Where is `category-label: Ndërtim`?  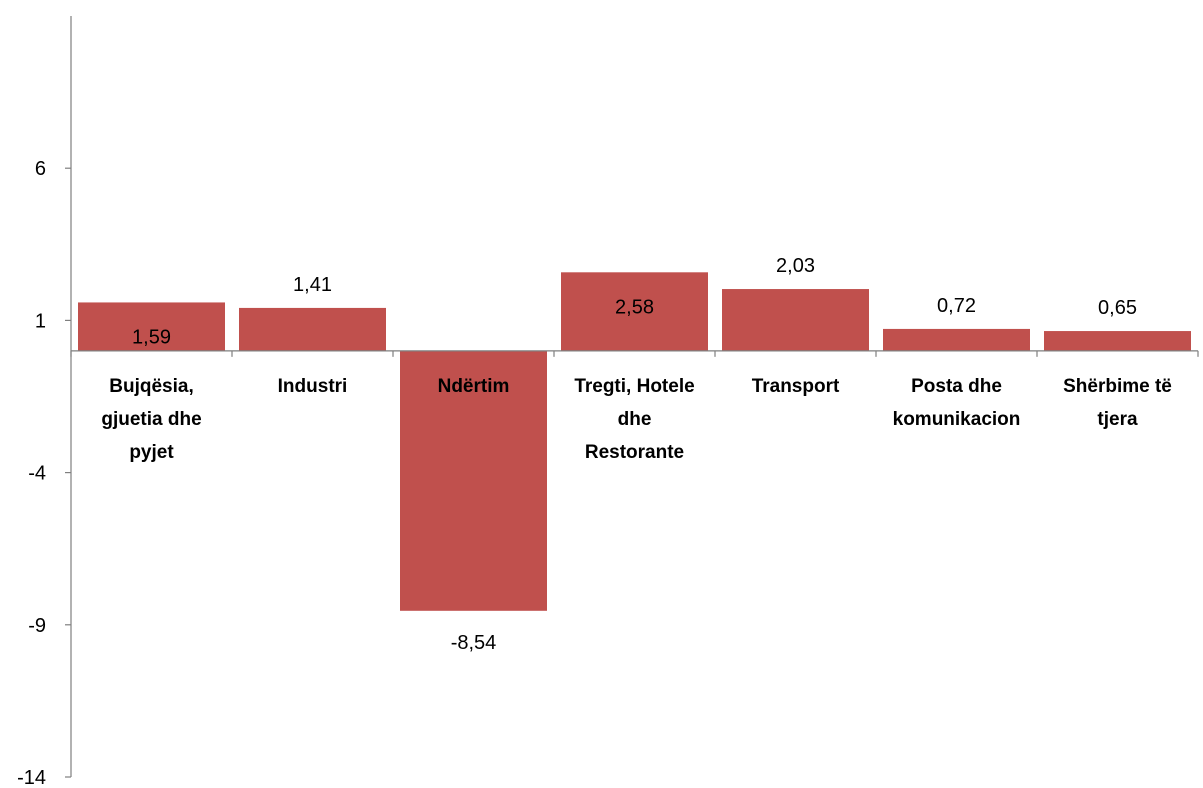
category-label: Ndërtim is located at coordinates (474, 386).